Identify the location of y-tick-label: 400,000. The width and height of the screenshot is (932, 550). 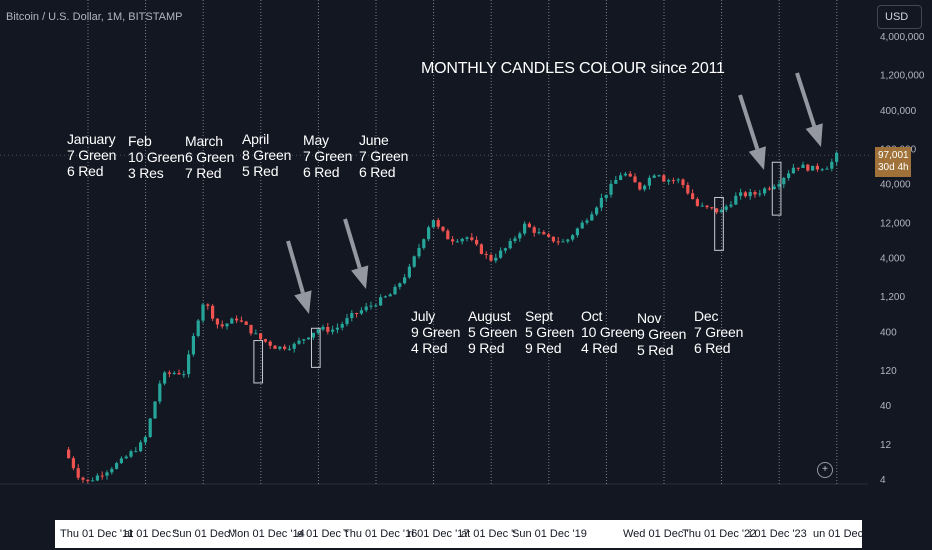
(898, 111).